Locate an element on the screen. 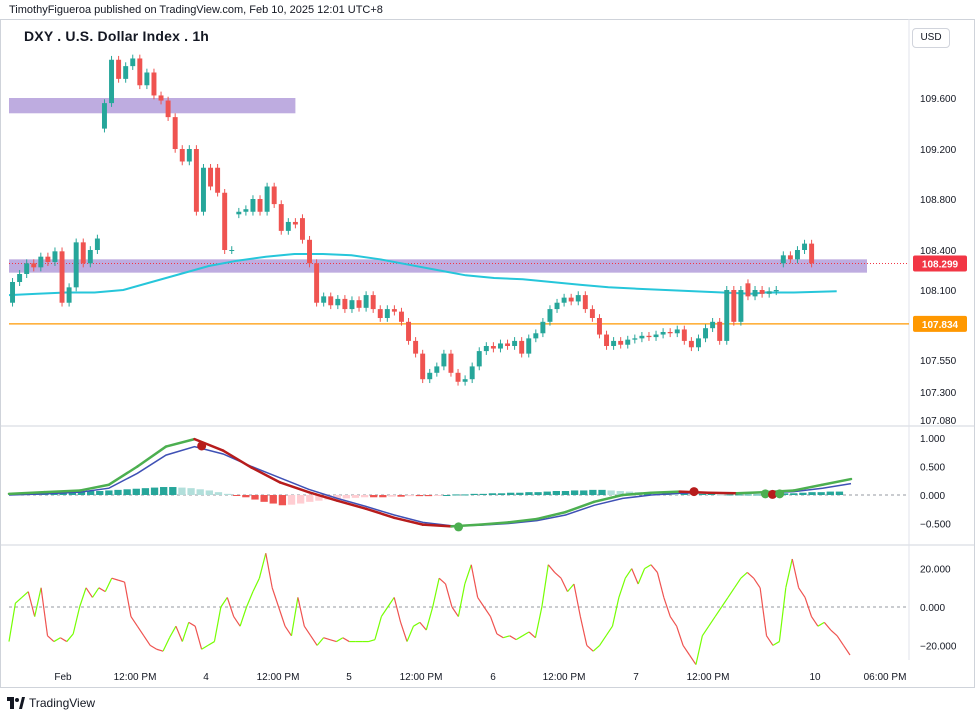 This screenshot has height=720, width=975. currency-button: USD is located at coordinates (931, 38).